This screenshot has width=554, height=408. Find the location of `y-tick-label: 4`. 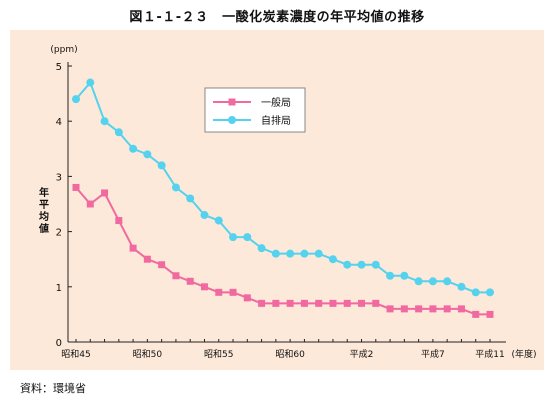

y-tick-label: 4 is located at coordinates (59, 122).